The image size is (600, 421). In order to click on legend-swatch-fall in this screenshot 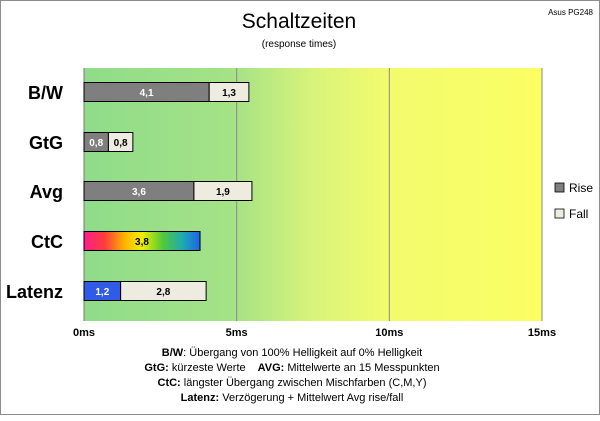, I will do `click(559, 213)`.